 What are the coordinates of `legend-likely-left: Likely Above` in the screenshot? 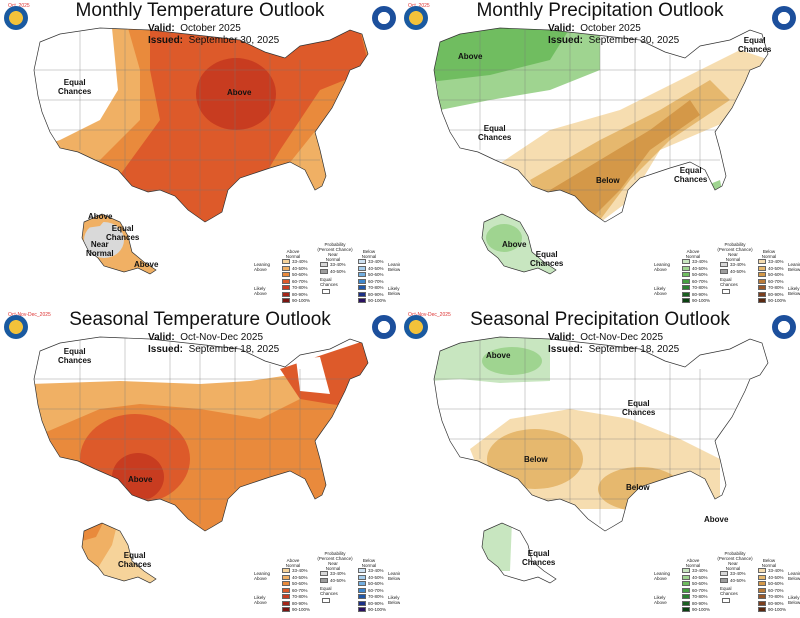 It's located at (260, 291).